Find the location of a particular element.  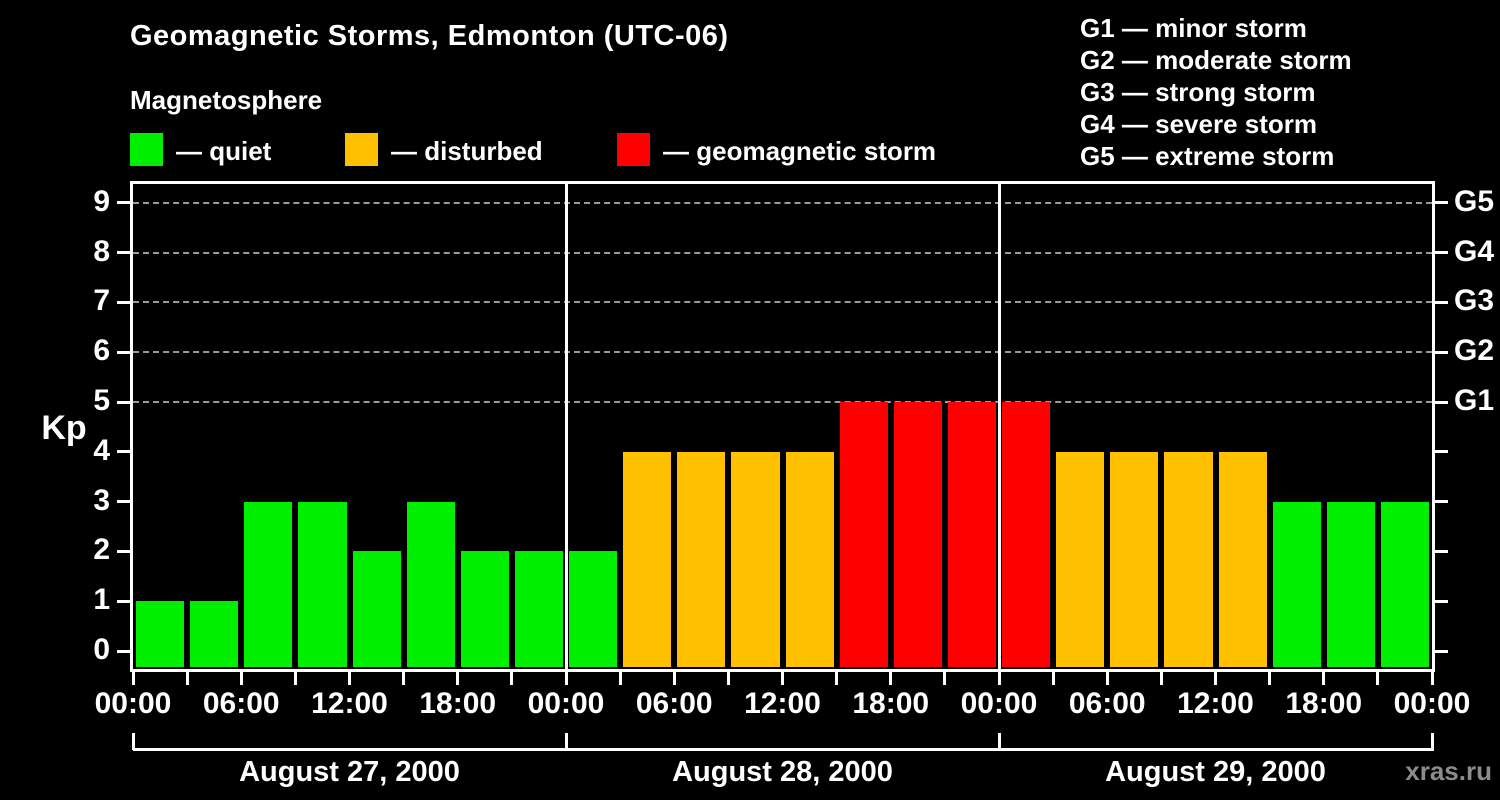

day-label: August 29, 2000 is located at coordinates (1215, 772).